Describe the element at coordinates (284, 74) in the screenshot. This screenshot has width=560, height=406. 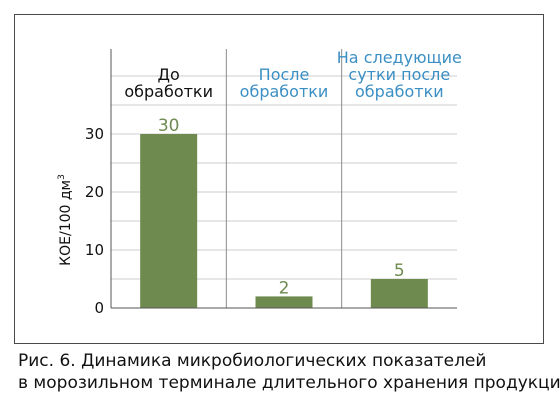
I see `category-label-2: После` at that location.